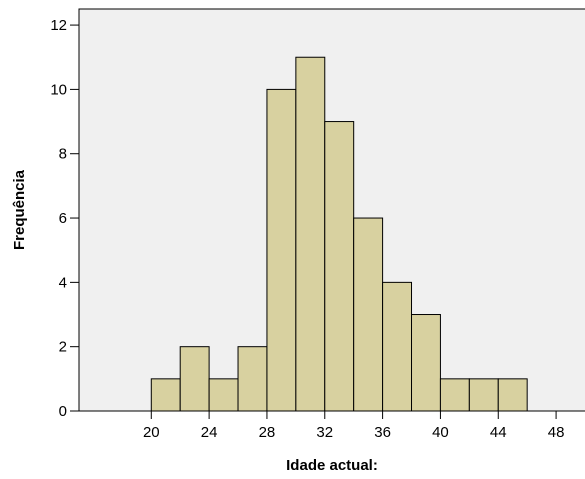  I want to click on x-tick-label-24: 24, so click(209, 432).